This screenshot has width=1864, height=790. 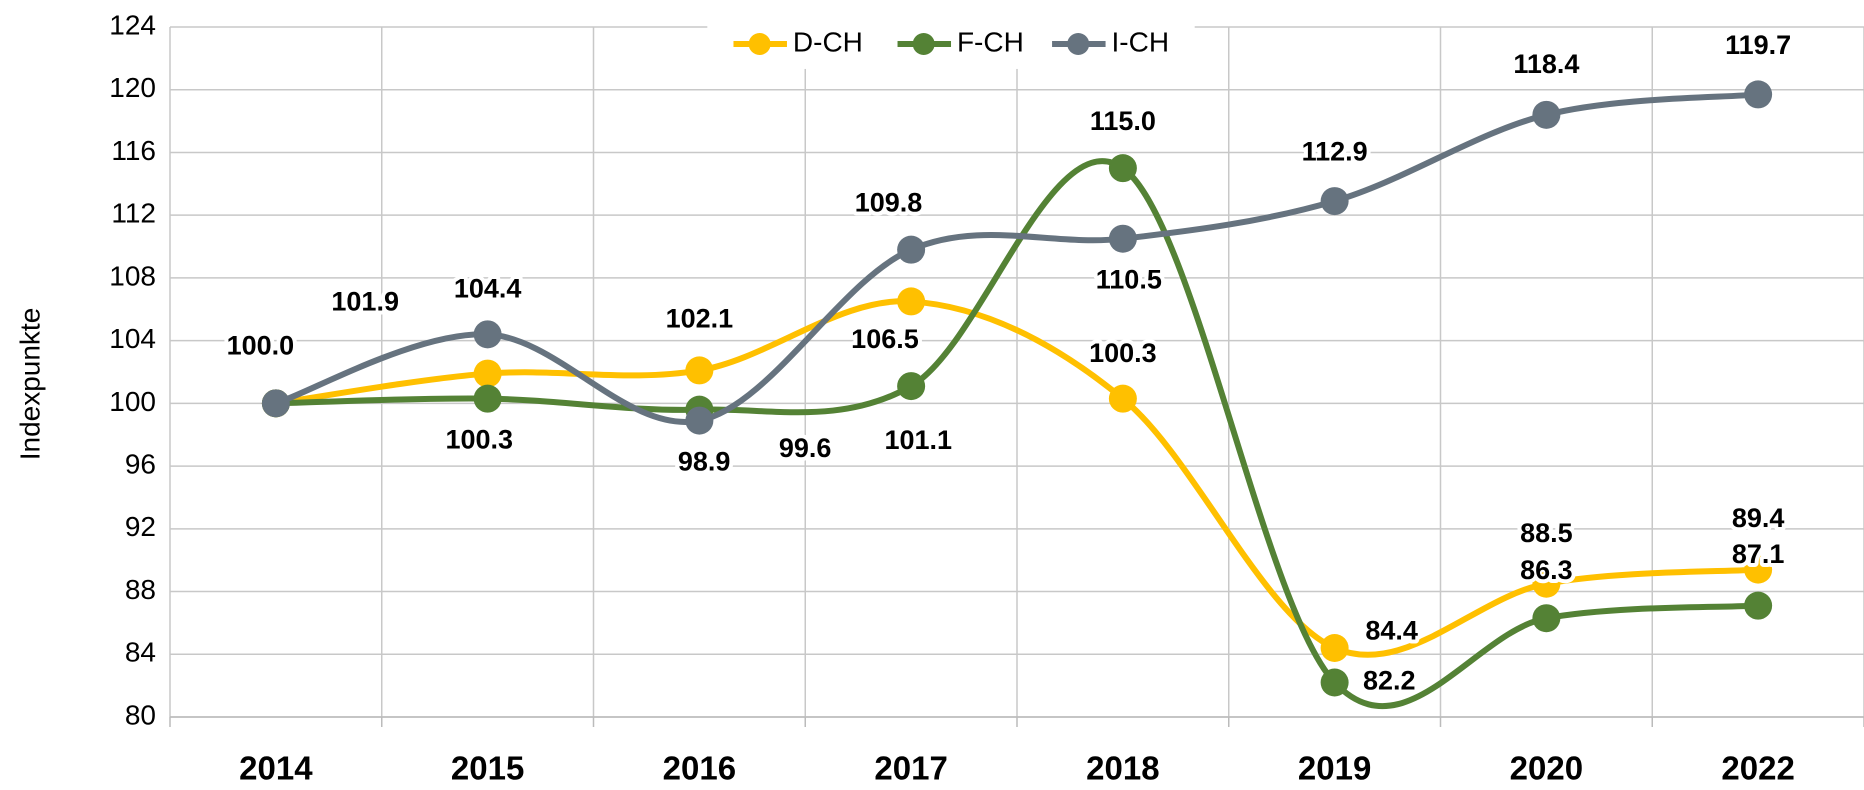 What do you see at coordinates (1123, 121) in the screenshot?
I see `data-label: 115.0` at bounding box center [1123, 121].